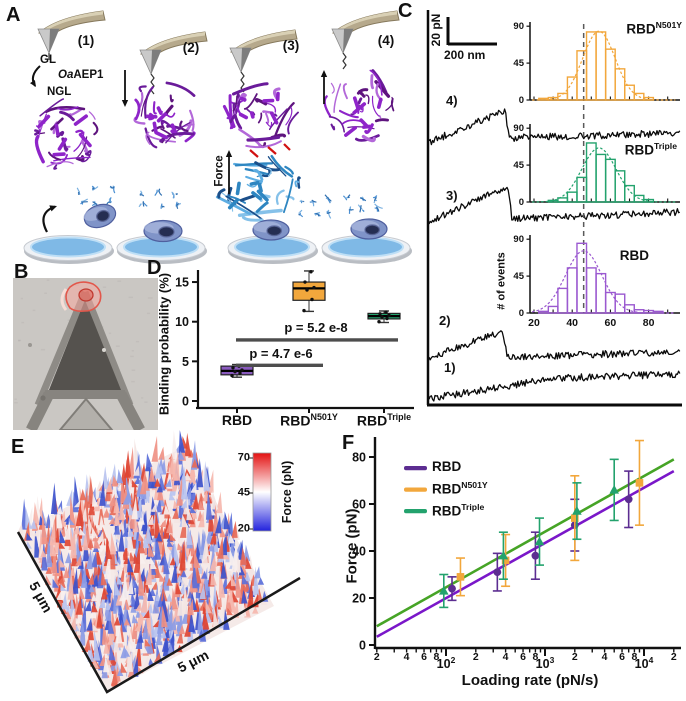 The height and width of the screenshot is (701, 686). I want to click on category-label-triple: RBDTriple, so click(384, 420).